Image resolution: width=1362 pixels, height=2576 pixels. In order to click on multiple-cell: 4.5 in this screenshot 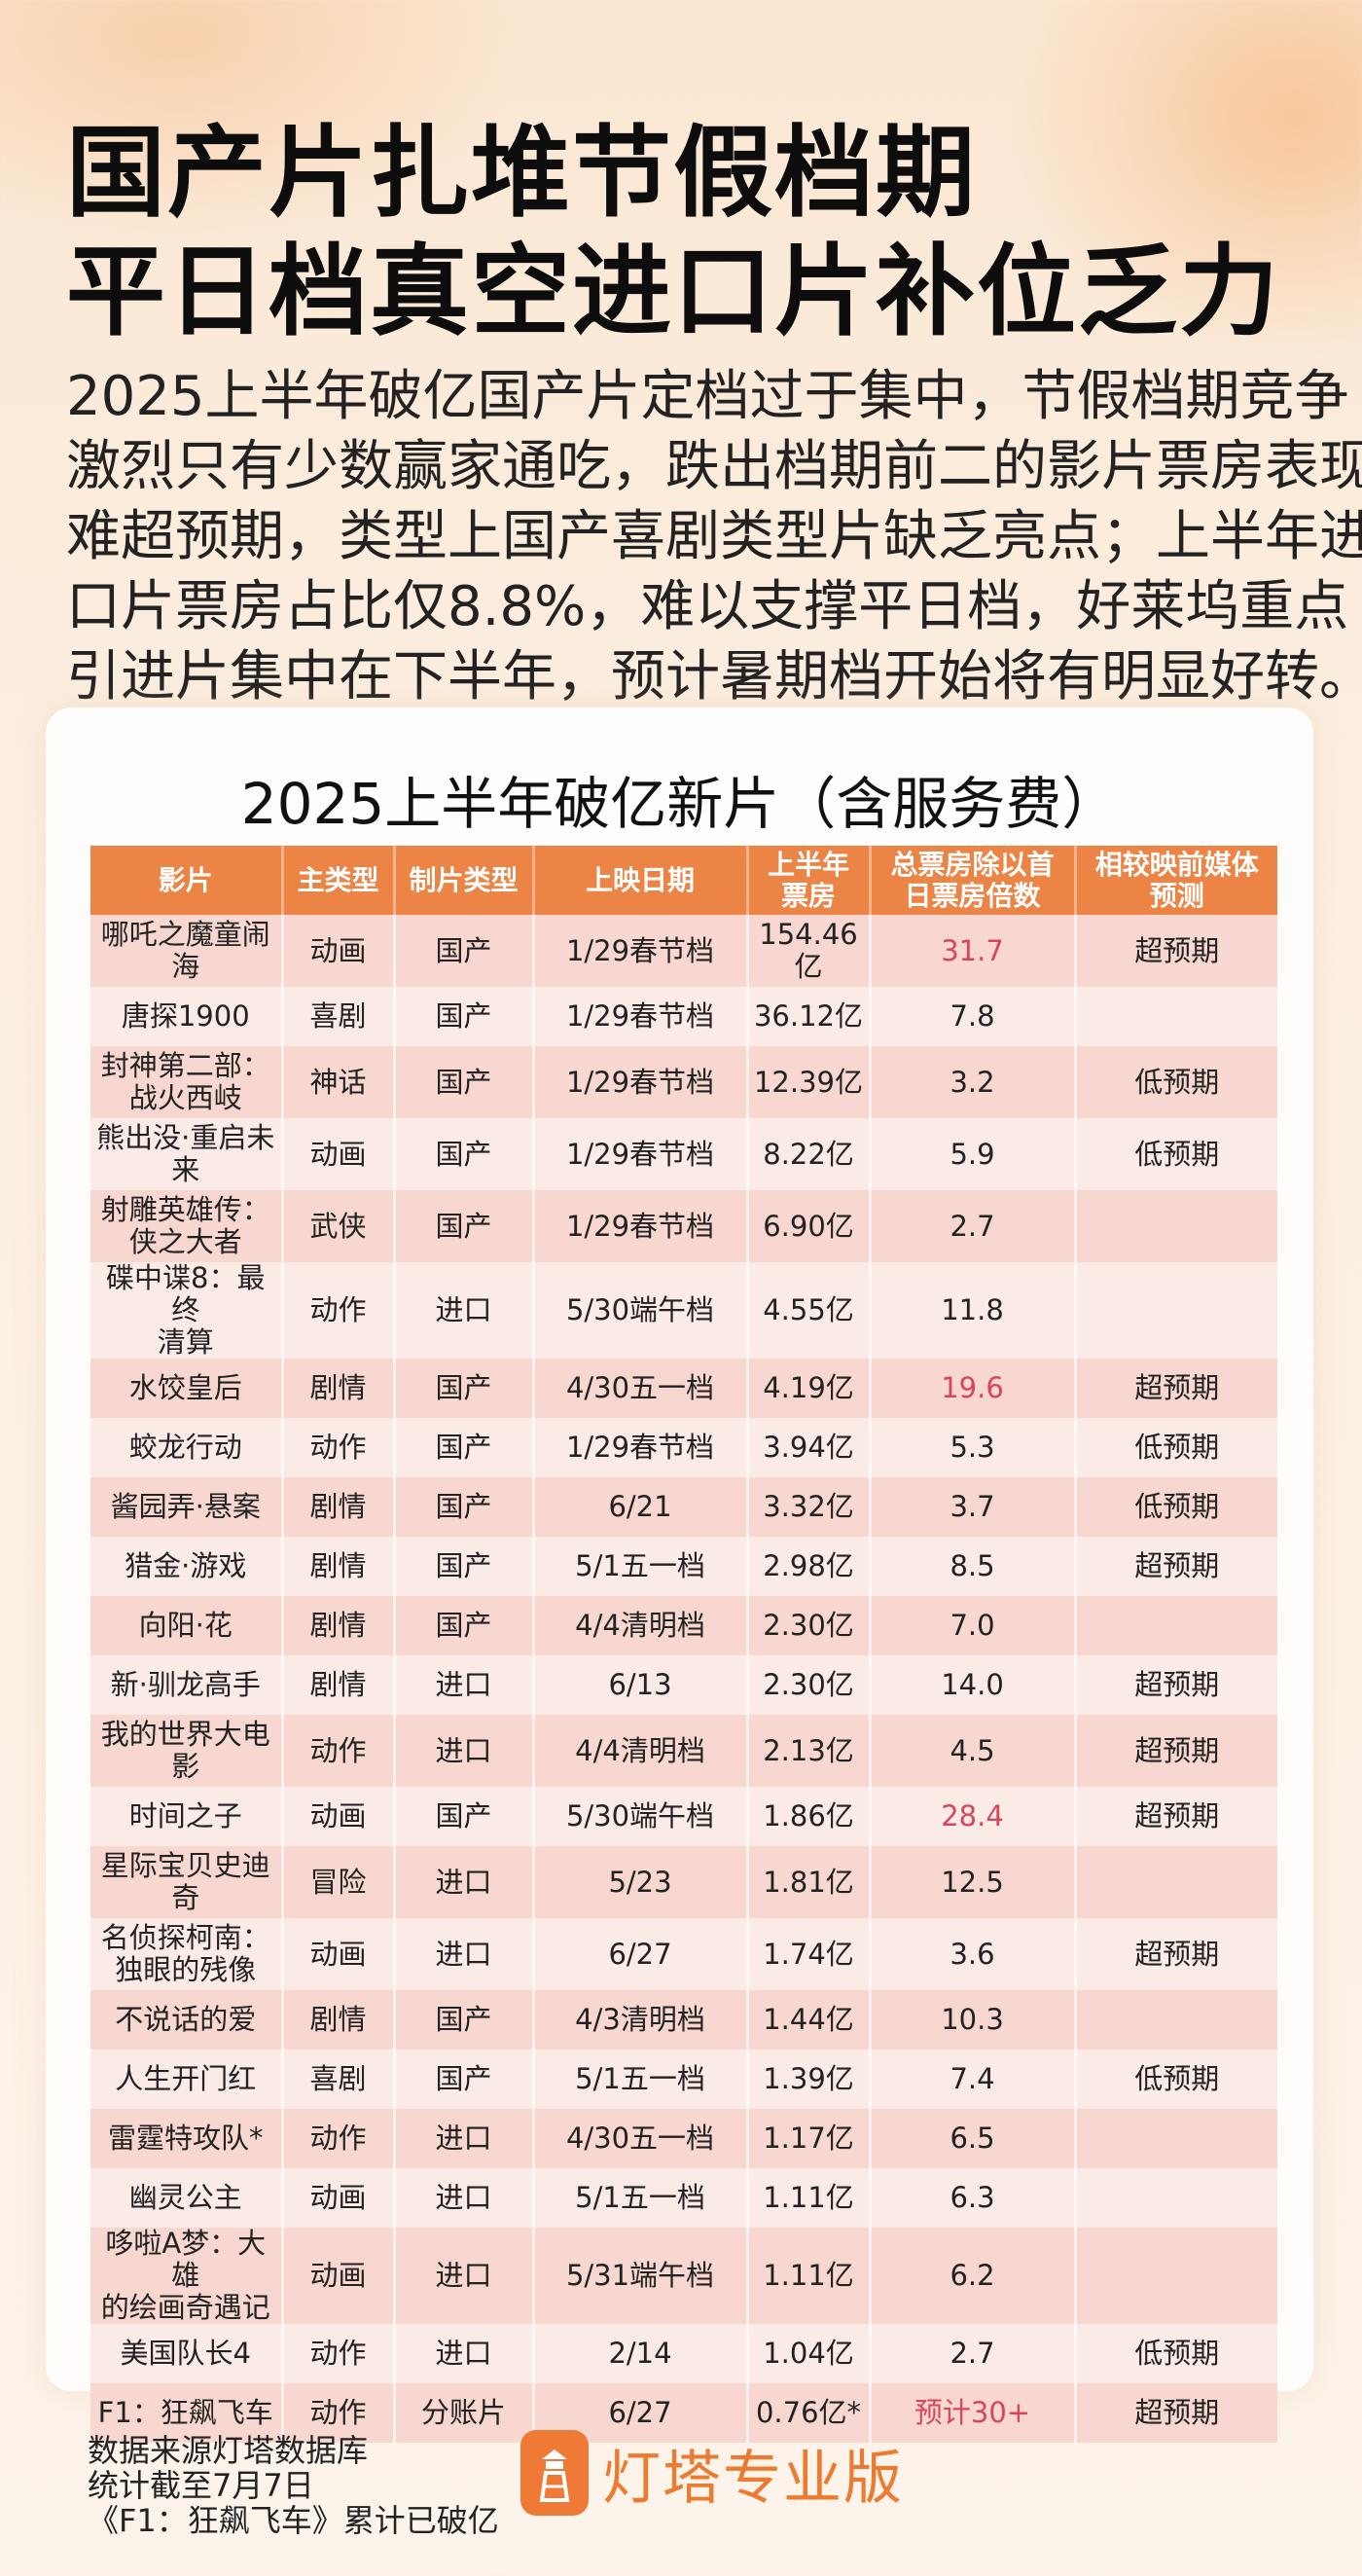, I will do `click(973, 1751)`.